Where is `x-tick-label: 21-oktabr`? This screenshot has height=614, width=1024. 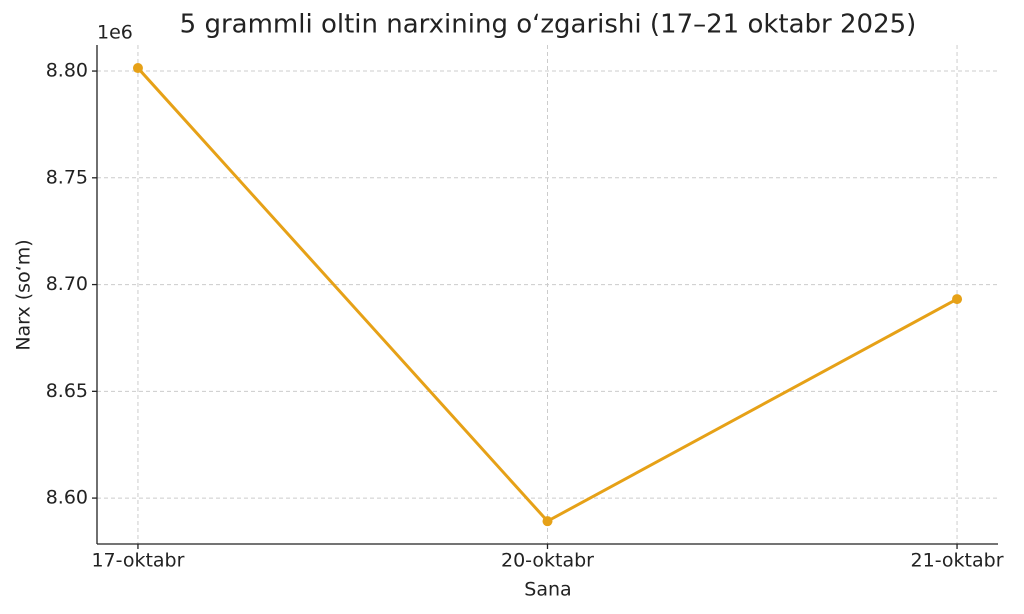
x-tick-label: 21-oktabr is located at coordinates (957, 561).